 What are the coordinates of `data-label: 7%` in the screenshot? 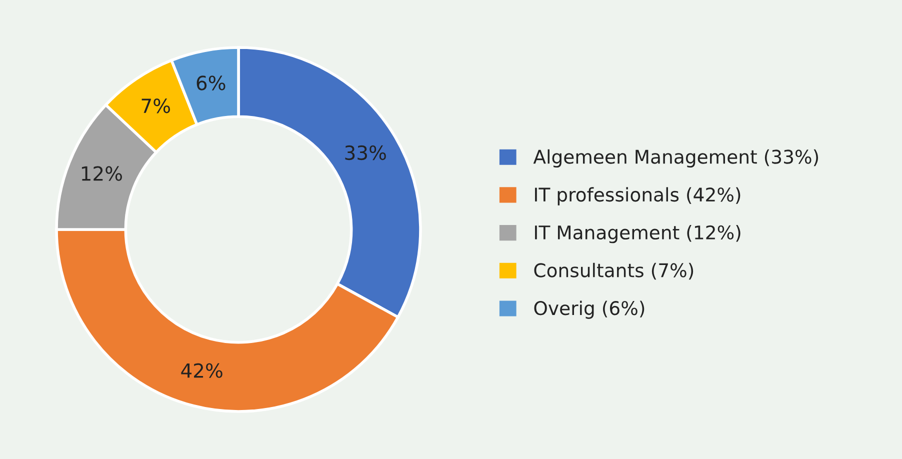 It's located at (156, 106).